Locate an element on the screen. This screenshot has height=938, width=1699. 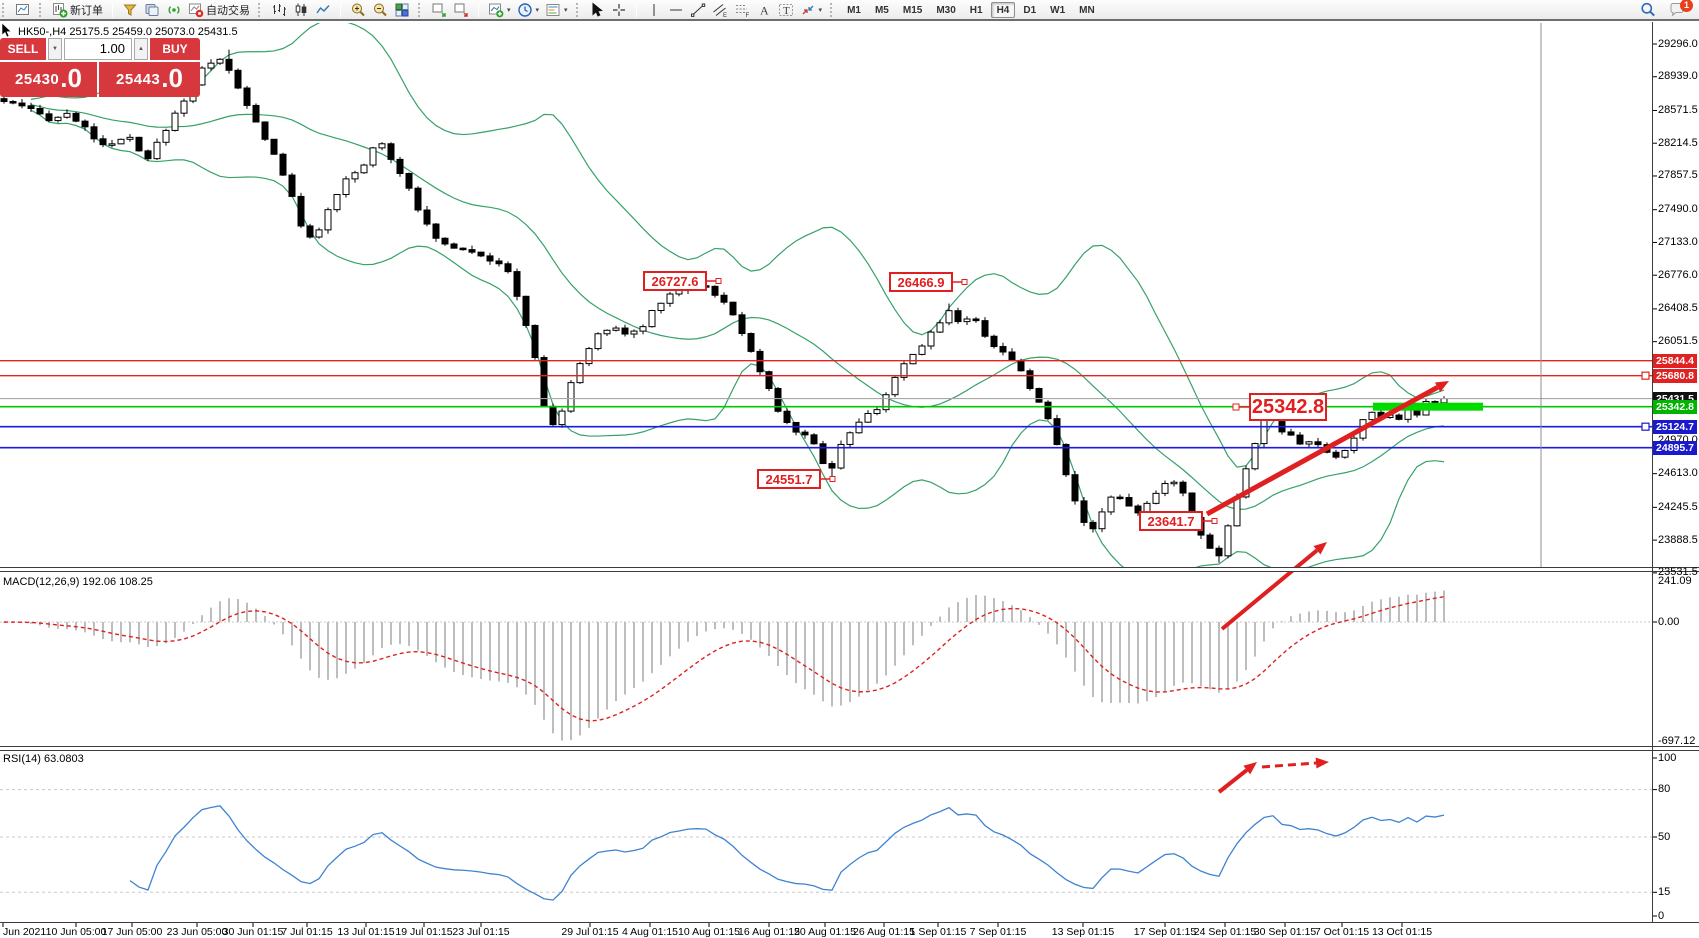
timeframe-d1-button: D1 is located at coordinates (1030, 10).